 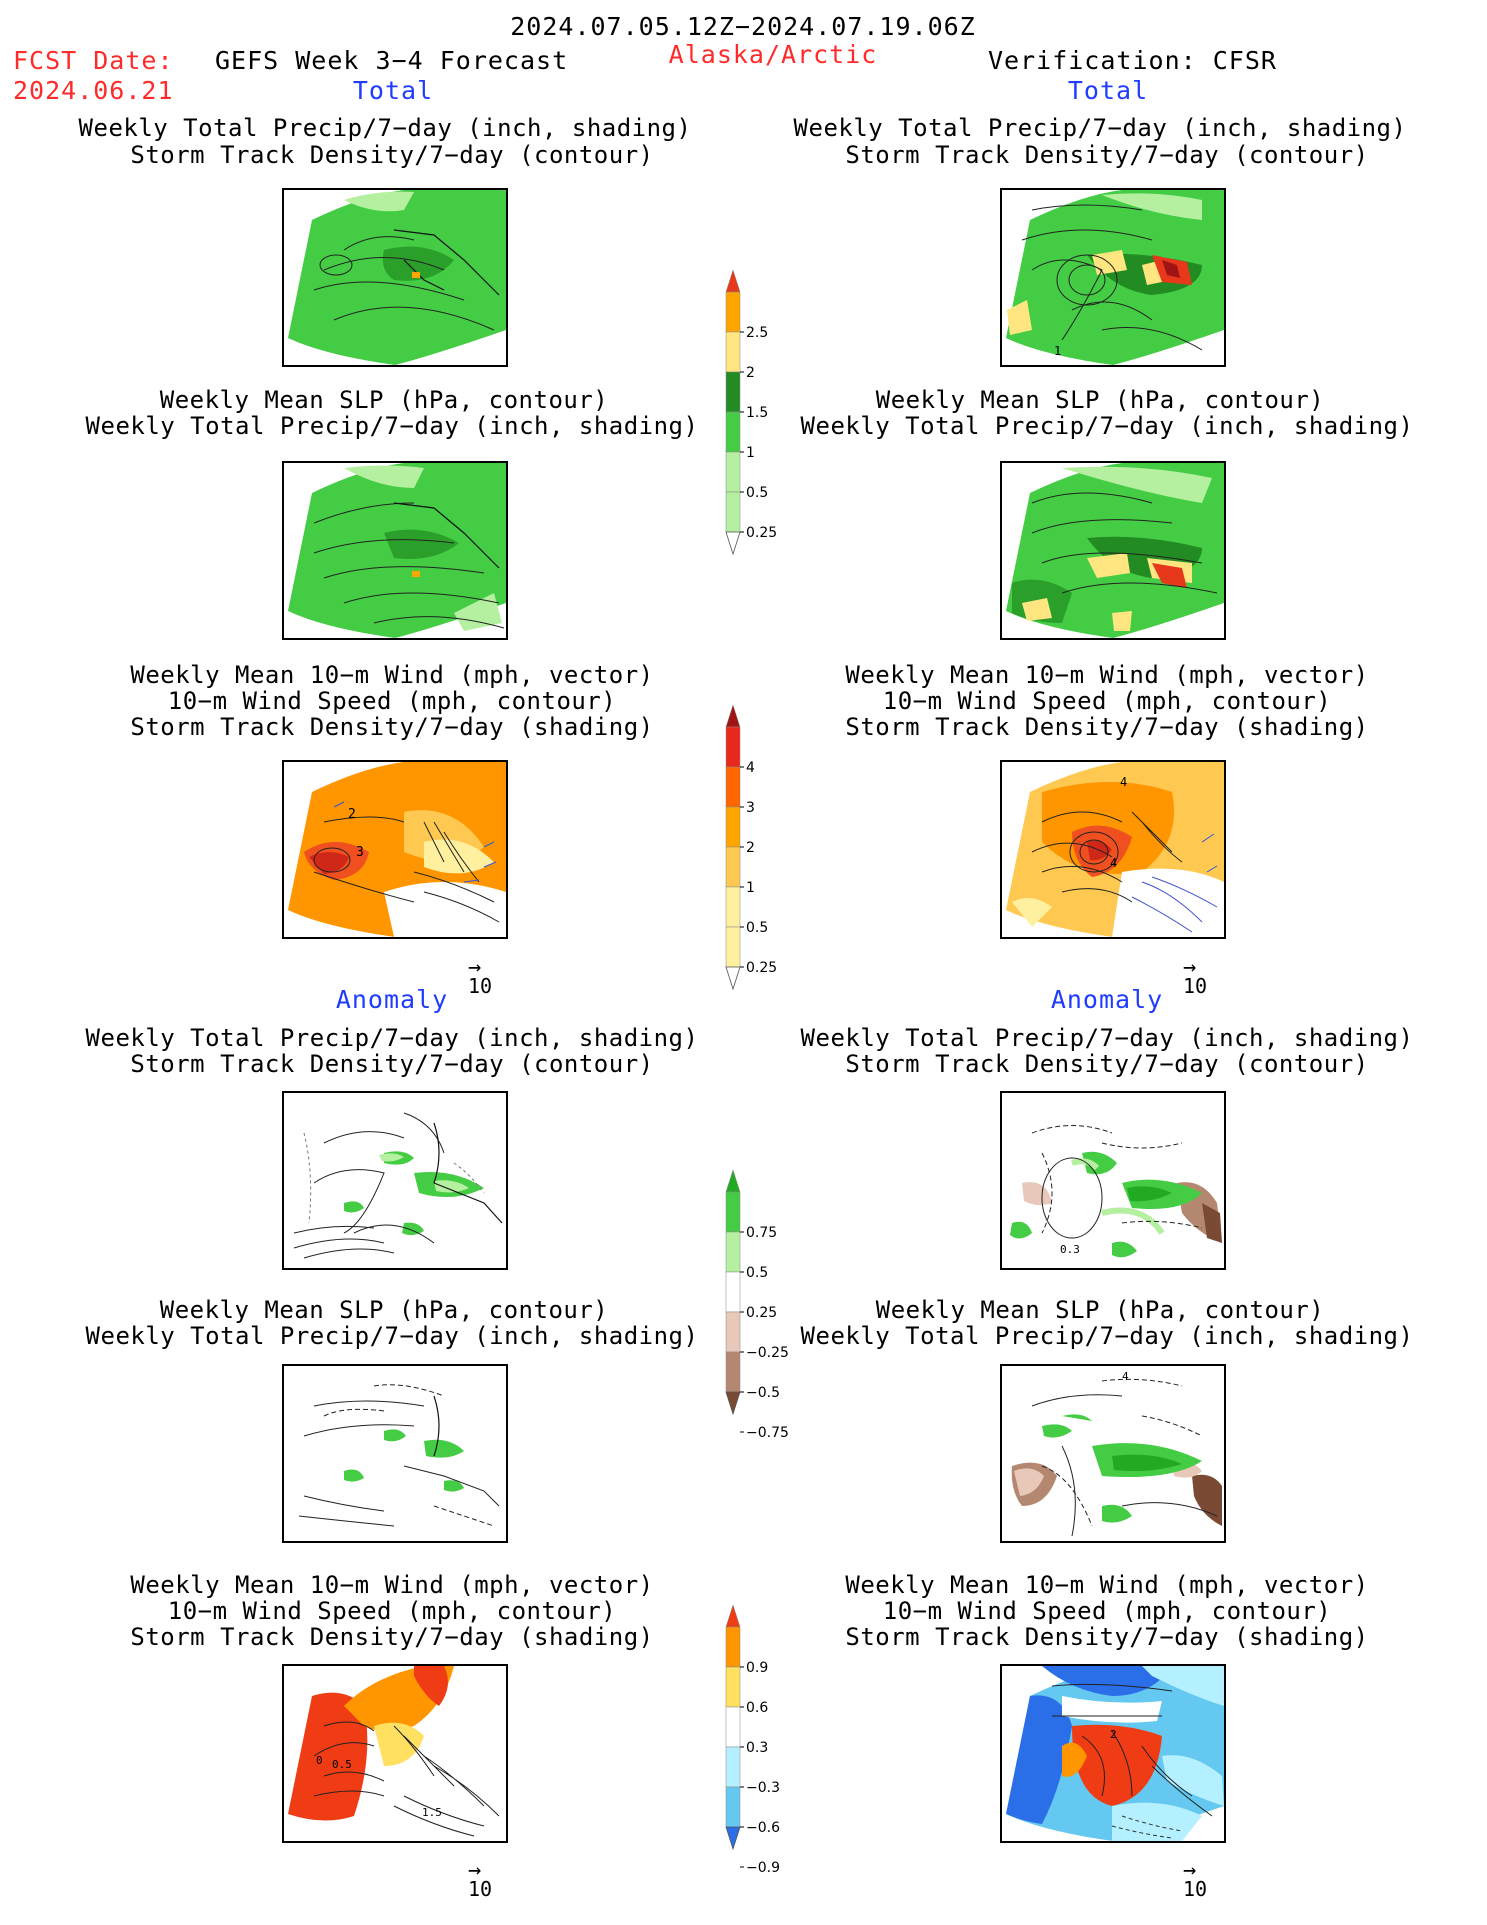 What do you see at coordinates (395, 849) in the screenshot?
I see `map-panel-wind-track-forecast: 2 3` at bounding box center [395, 849].